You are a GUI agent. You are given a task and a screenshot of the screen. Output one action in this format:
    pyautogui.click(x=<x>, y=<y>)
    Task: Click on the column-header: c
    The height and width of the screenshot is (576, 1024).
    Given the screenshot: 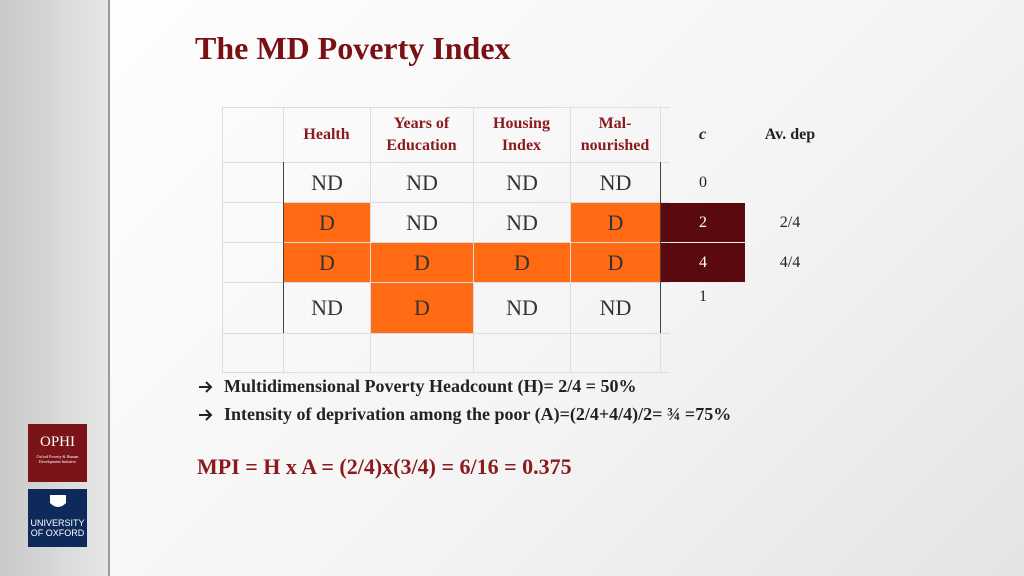 What is the action you would take?
    pyautogui.click(x=702, y=134)
    